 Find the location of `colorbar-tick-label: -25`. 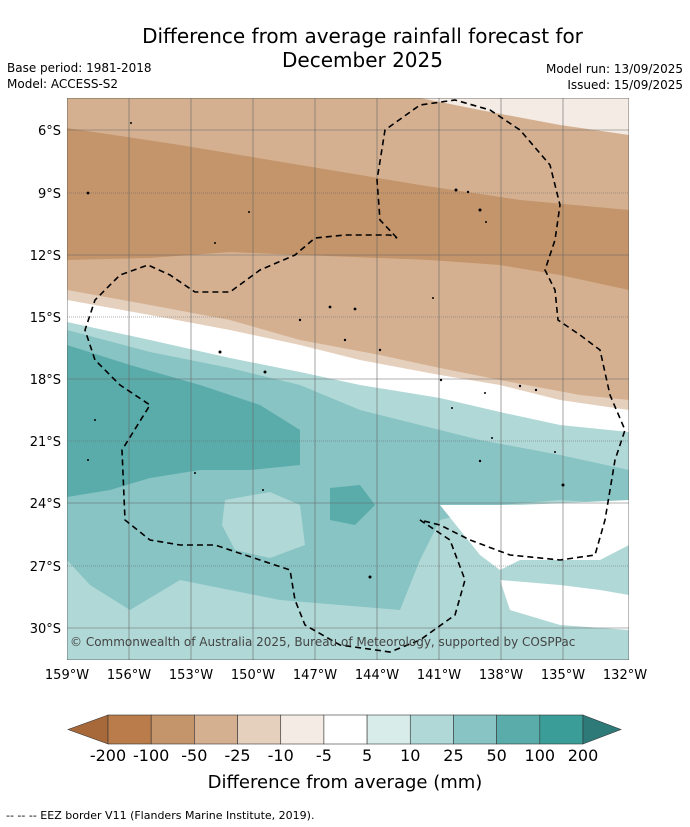

colorbar-tick-label: -25 is located at coordinates (237, 755).